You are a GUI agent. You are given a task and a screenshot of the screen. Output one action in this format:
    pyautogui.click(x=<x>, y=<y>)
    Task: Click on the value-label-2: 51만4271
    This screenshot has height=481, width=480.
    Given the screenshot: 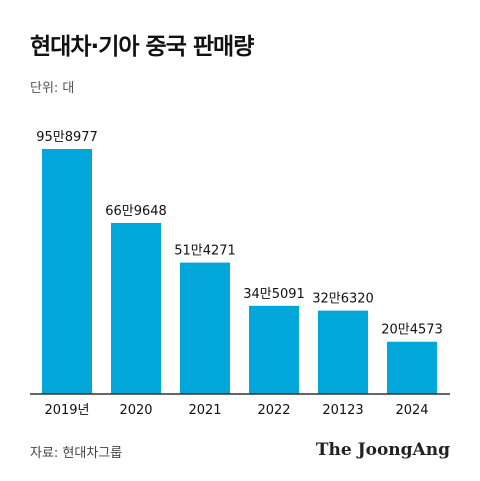 What is the action you would take?
    pyautogui.click(x=205, y=251)
    